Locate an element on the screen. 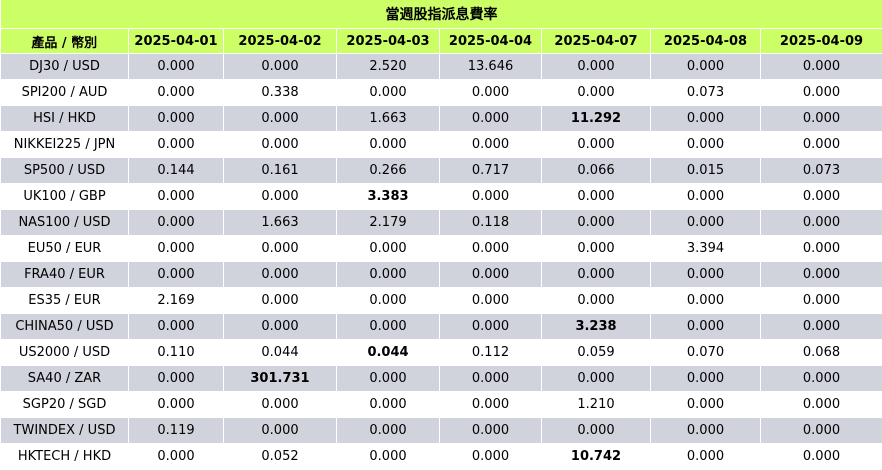 Image resolution: width=882 pixels, height=470 pixels. product-cell: HSI / HKD is located at coordinates (65, 119).